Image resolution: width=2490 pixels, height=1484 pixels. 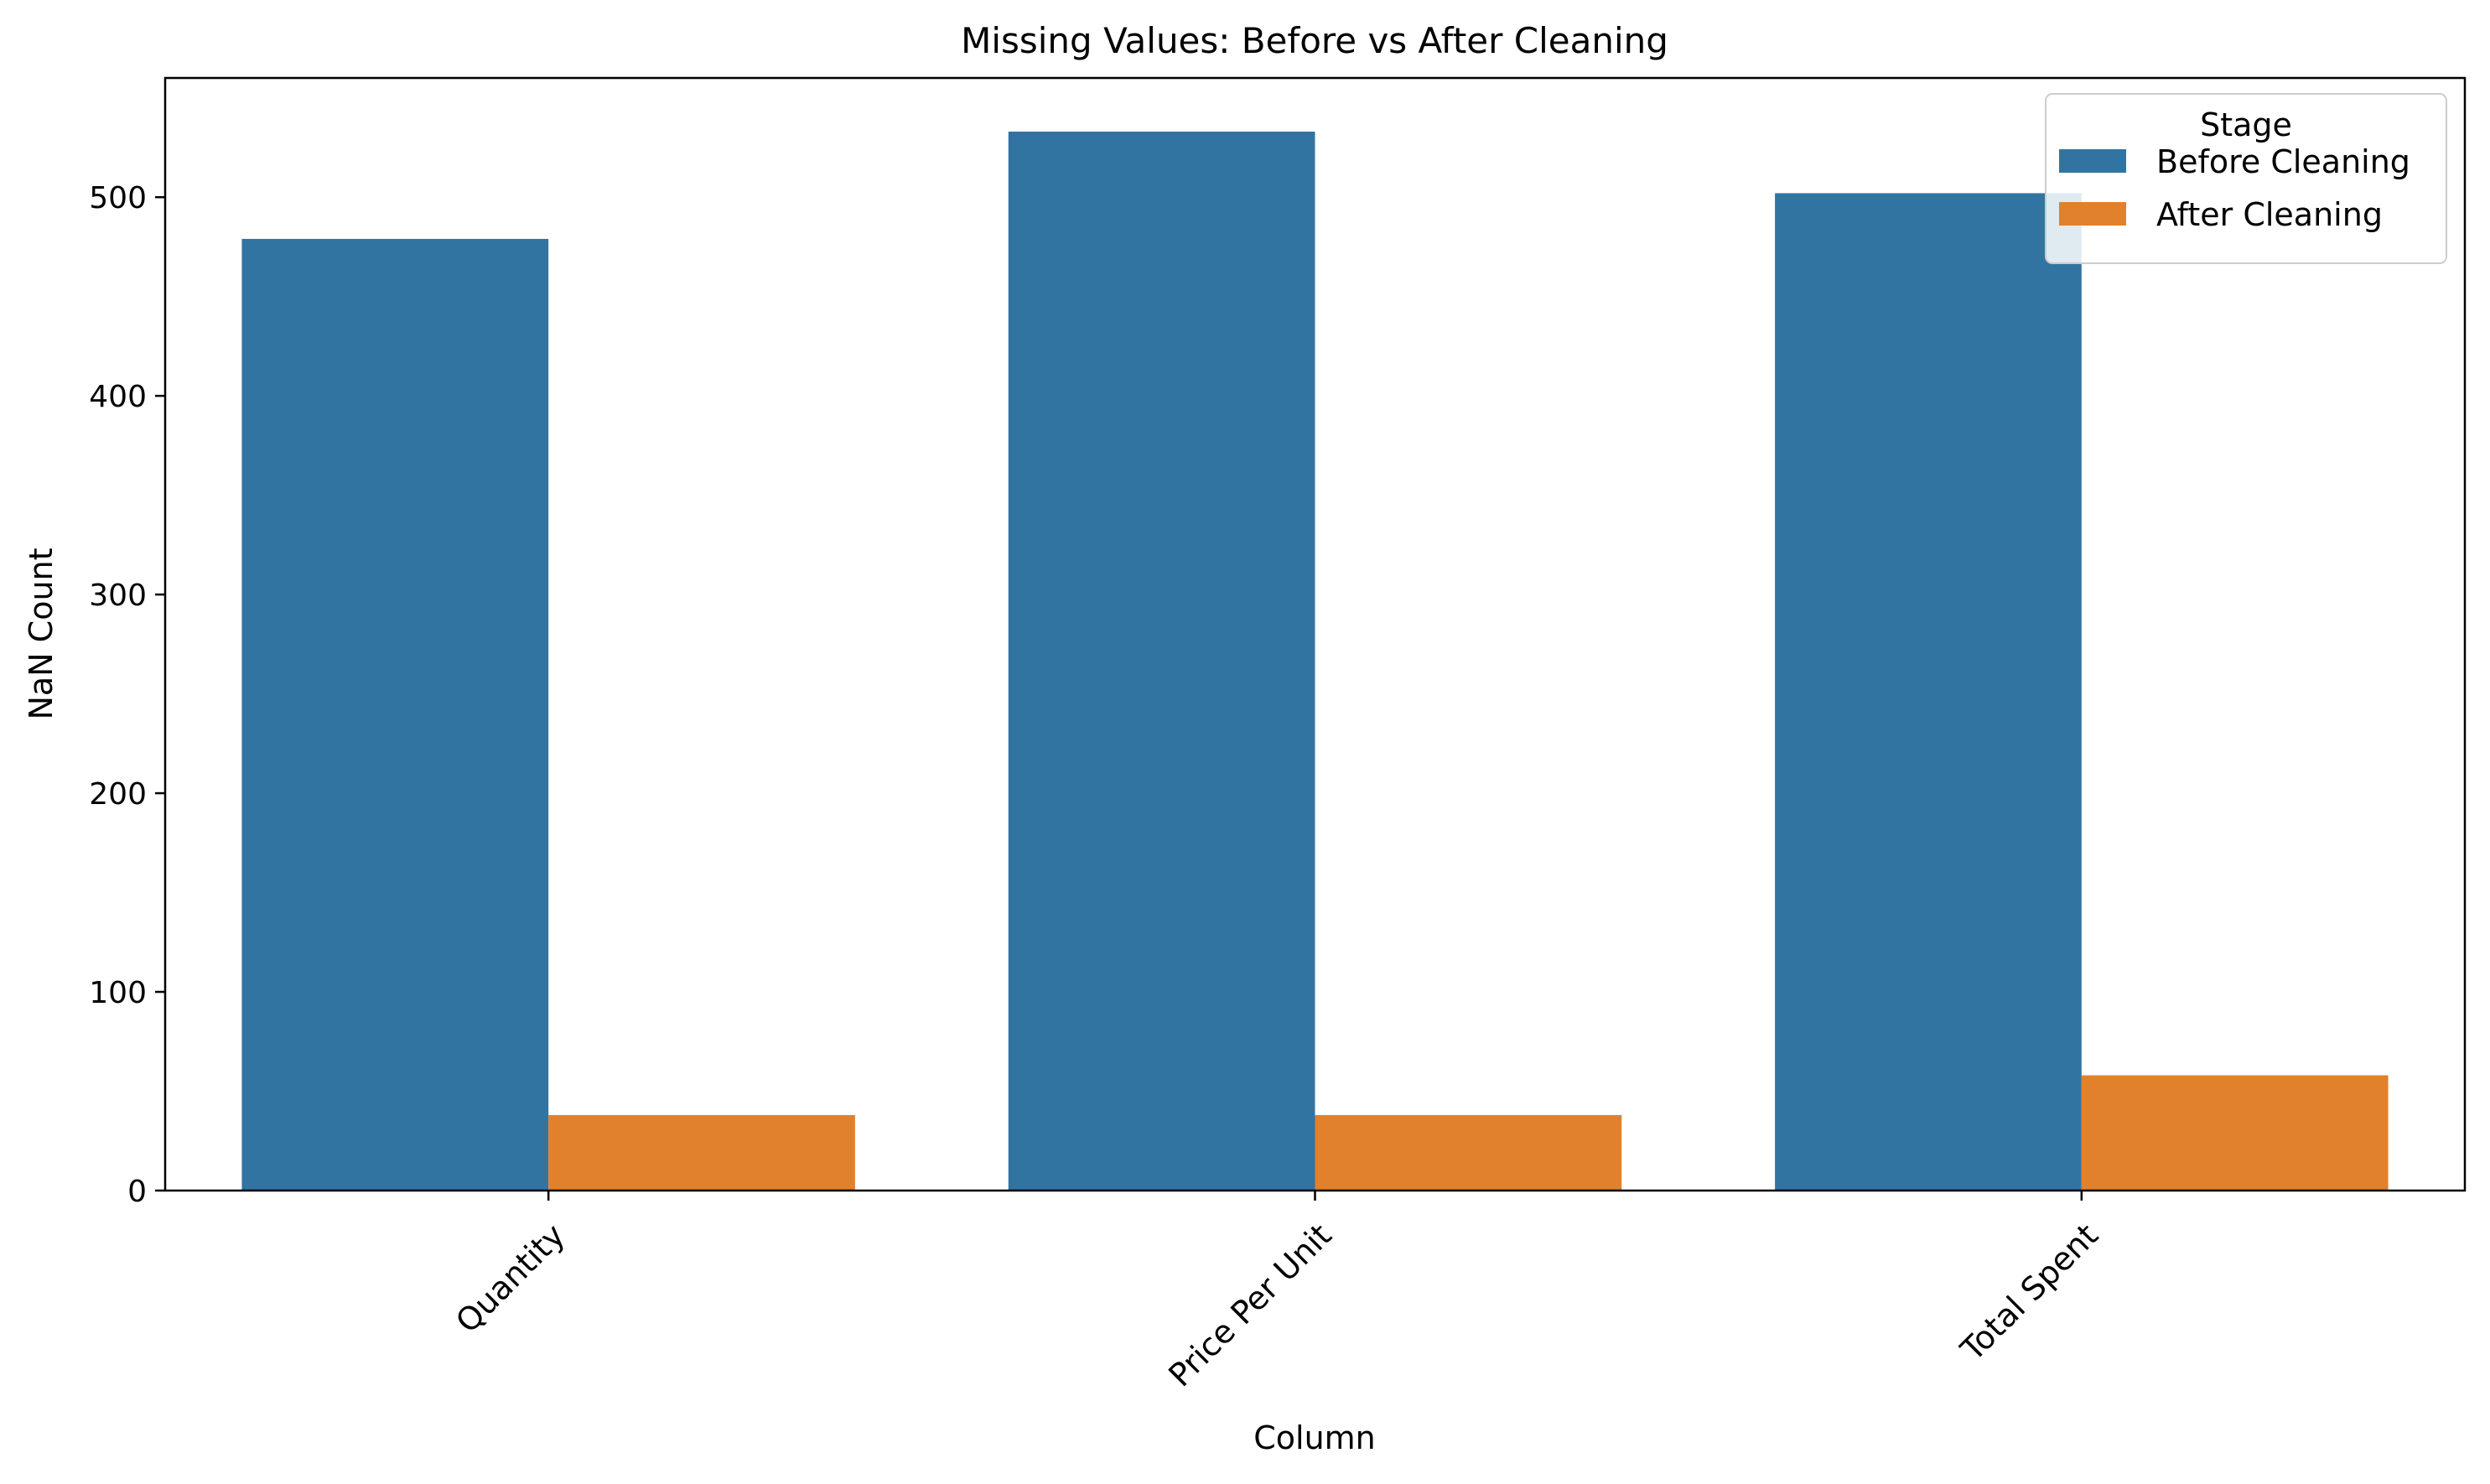 I want to click on y-tick-label: 500, so click(x=118, y=198).